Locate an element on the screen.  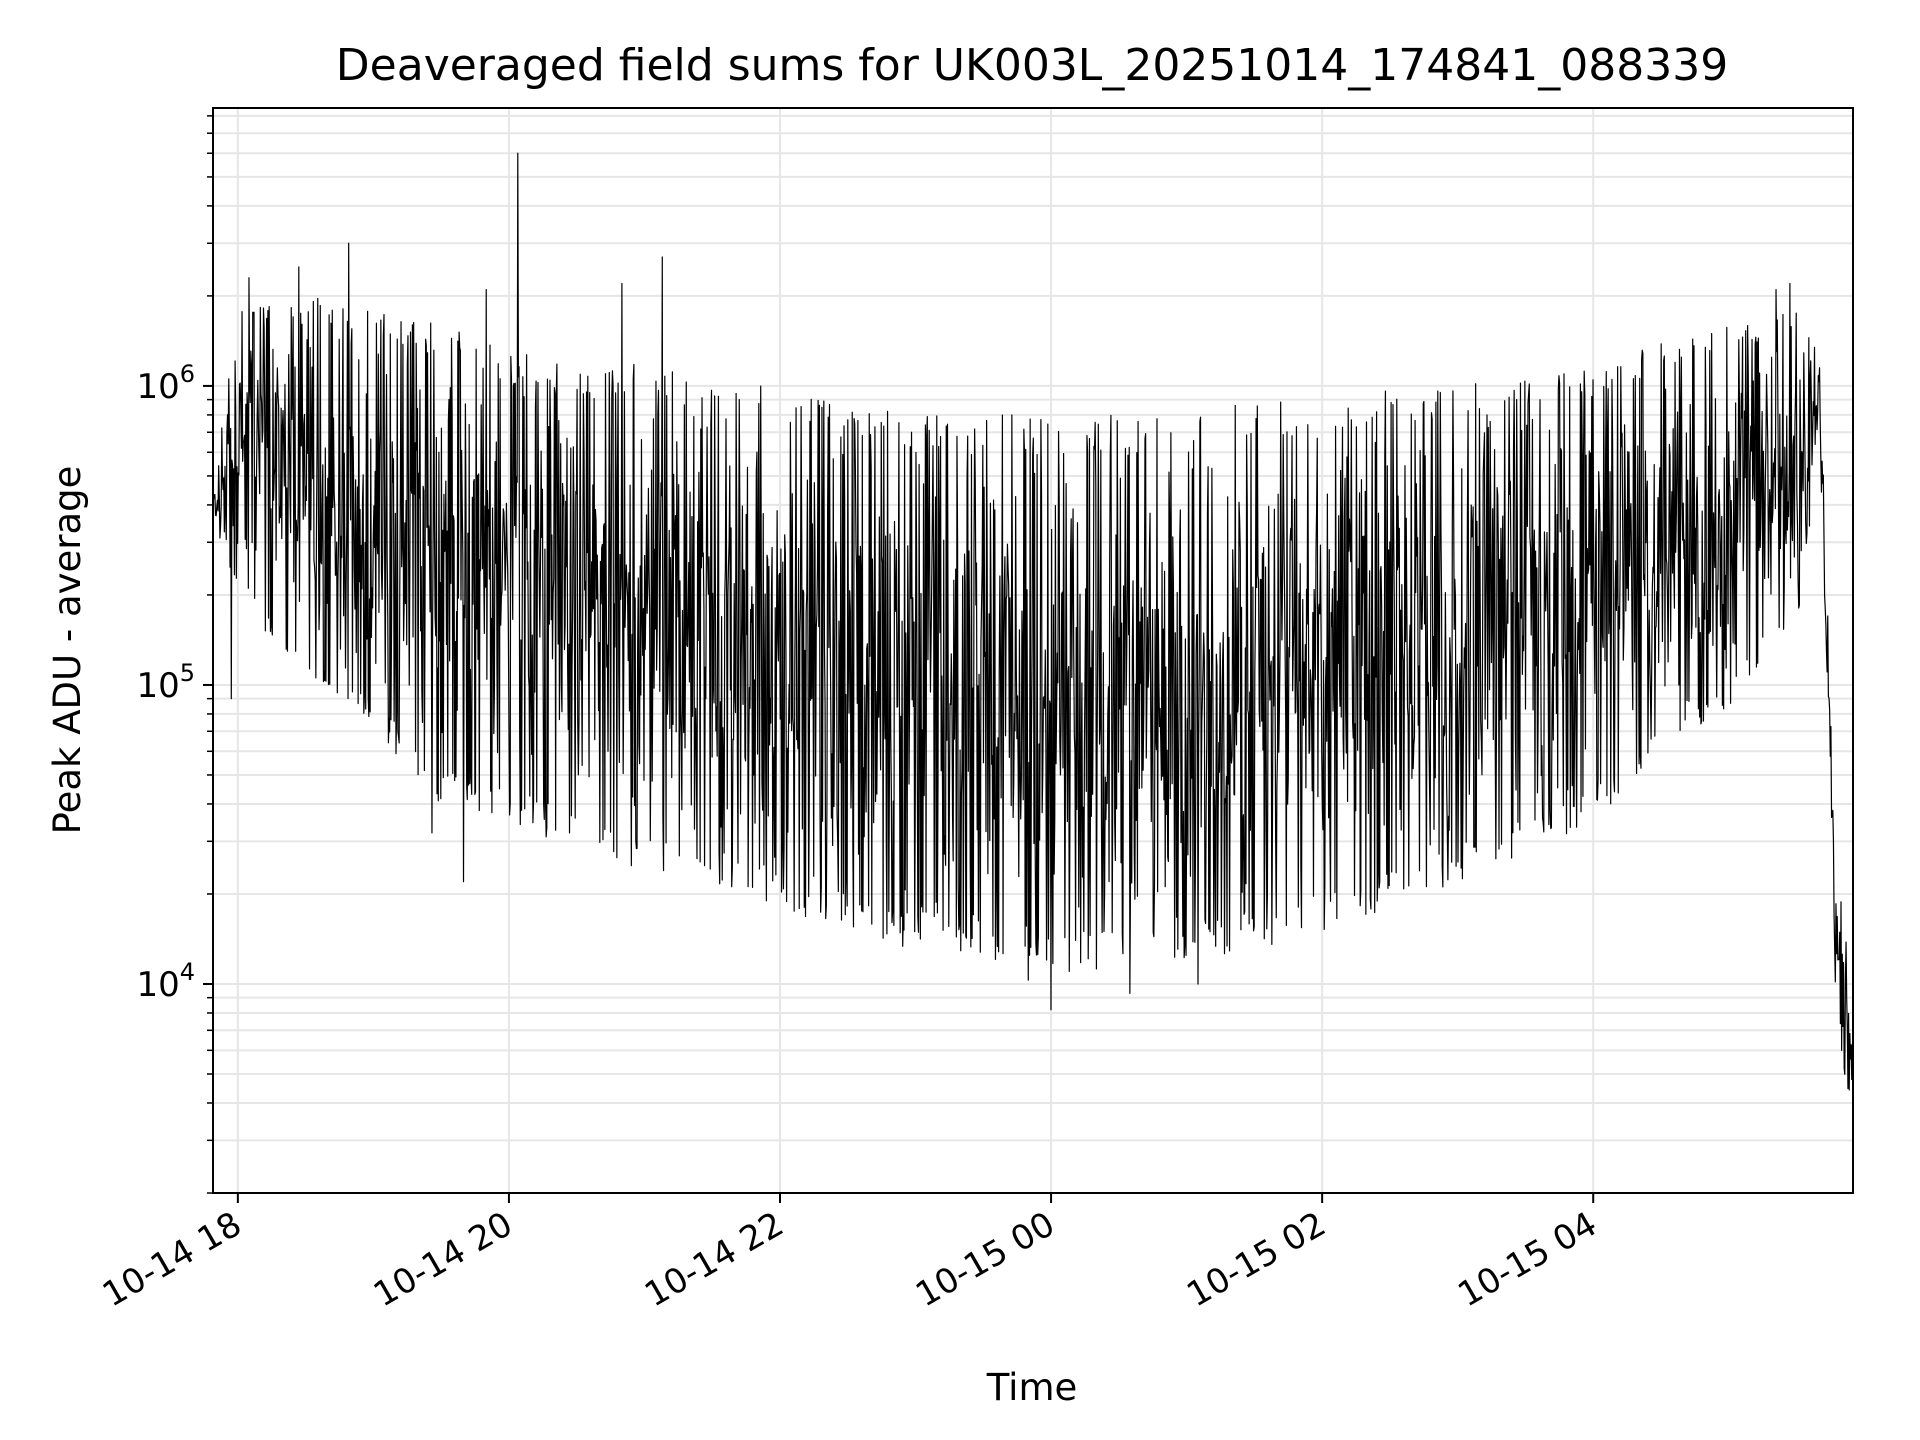
y-tick-label: 10⁵ is located at coordinates (165, 682).